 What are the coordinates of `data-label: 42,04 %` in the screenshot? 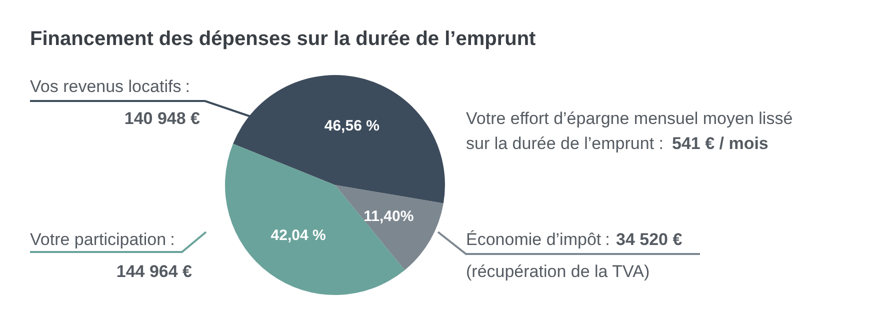 It's located at (298, 235).